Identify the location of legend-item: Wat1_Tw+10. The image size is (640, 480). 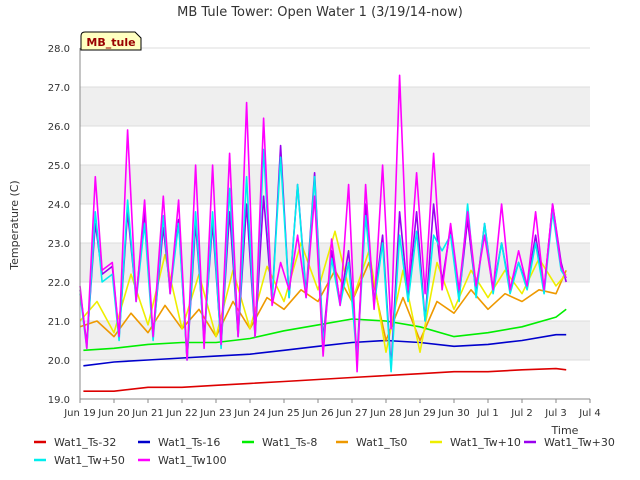
(475, 442).